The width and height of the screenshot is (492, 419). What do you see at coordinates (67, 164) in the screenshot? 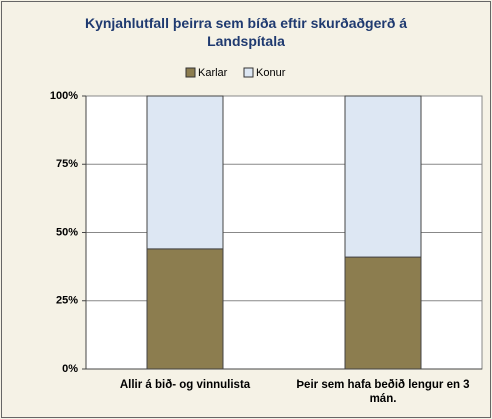
I see `y-tick-label: 75%` at bounding box center [67, 164].